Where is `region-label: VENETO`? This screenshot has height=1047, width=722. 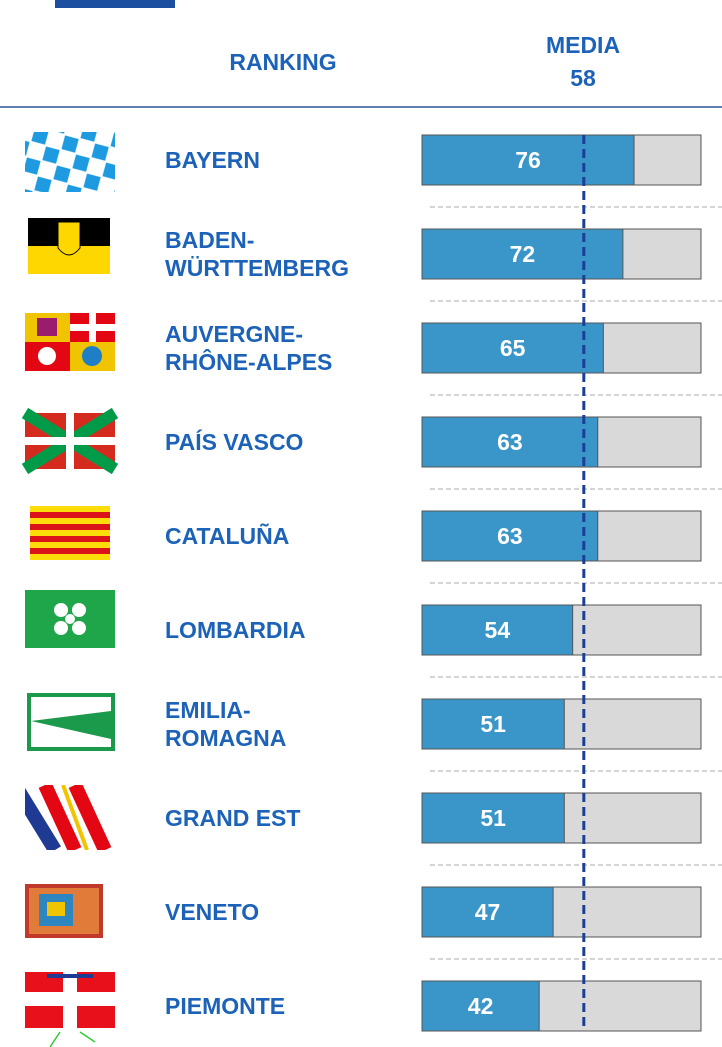
region-label: VENETO is located at coordinates (212, 912).